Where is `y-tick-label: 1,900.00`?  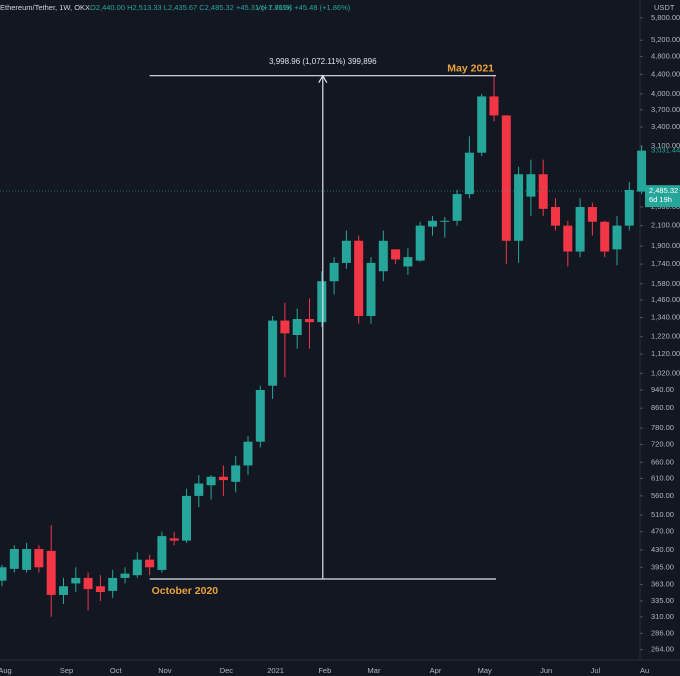 y-tick-label: 1,900.00 is located at coordinates (665, 245).